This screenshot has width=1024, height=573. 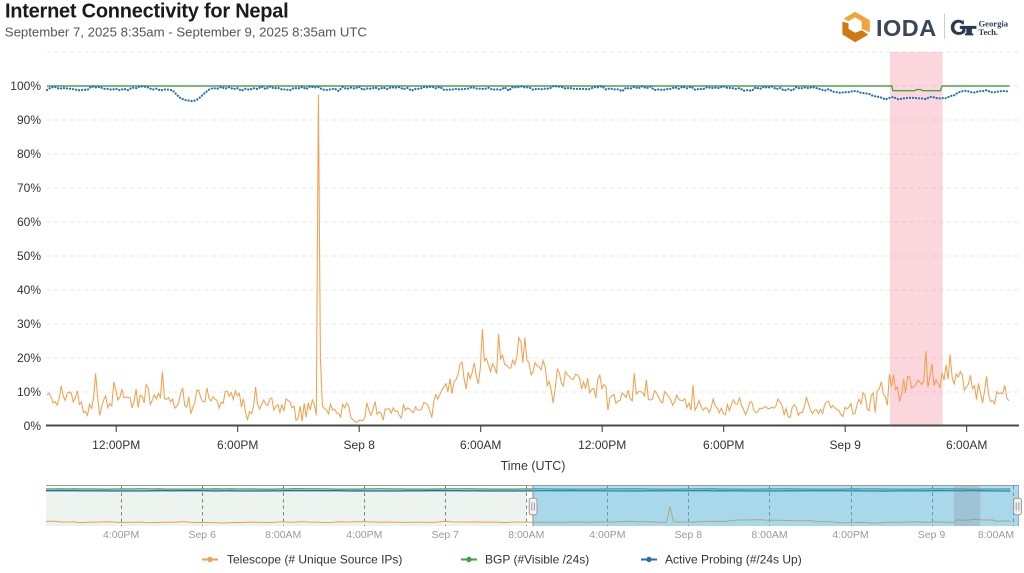 I want to click on svg-text: 60%, so click(x=29, y=222).